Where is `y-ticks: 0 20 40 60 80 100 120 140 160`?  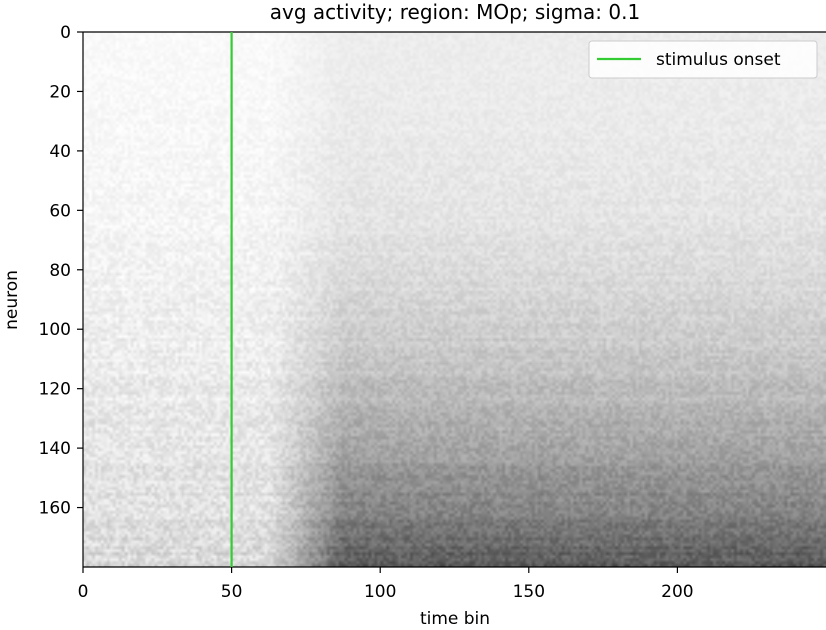 y-ticks: 0 20 40 60 80 100 120 140 160 is located at coordinates (61, 271).